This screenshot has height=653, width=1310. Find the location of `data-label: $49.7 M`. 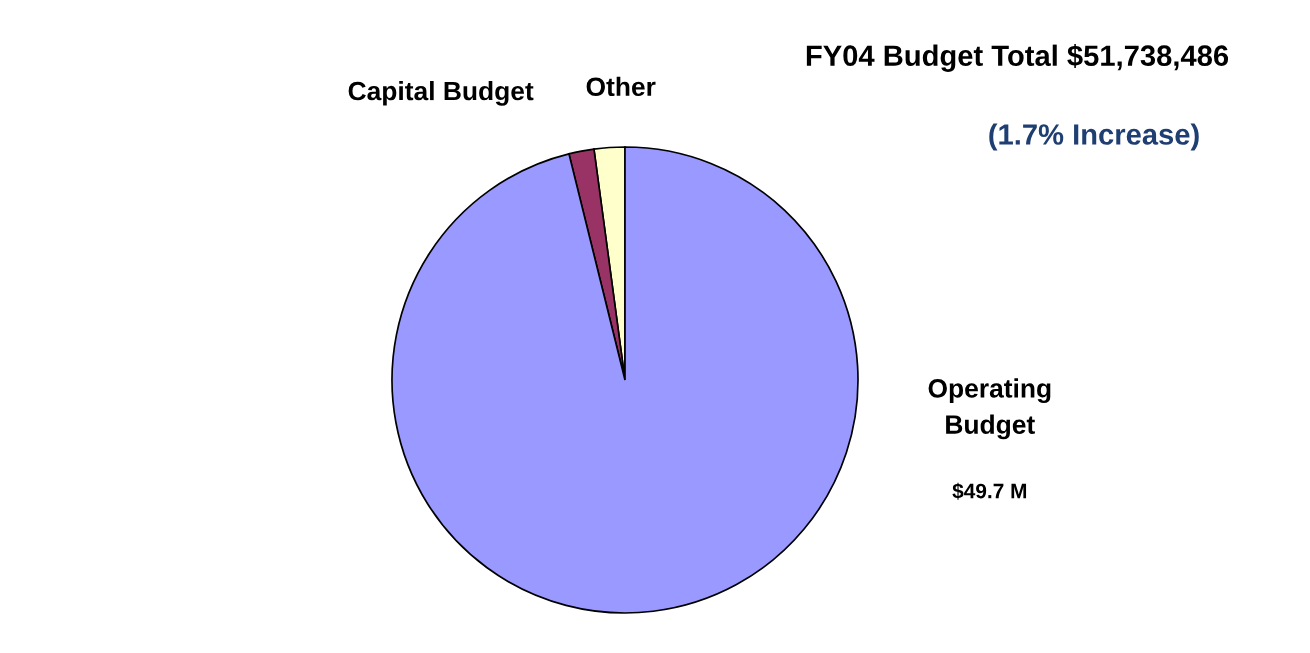

data-label: $49.7 M is located at coordinates (989, 491).